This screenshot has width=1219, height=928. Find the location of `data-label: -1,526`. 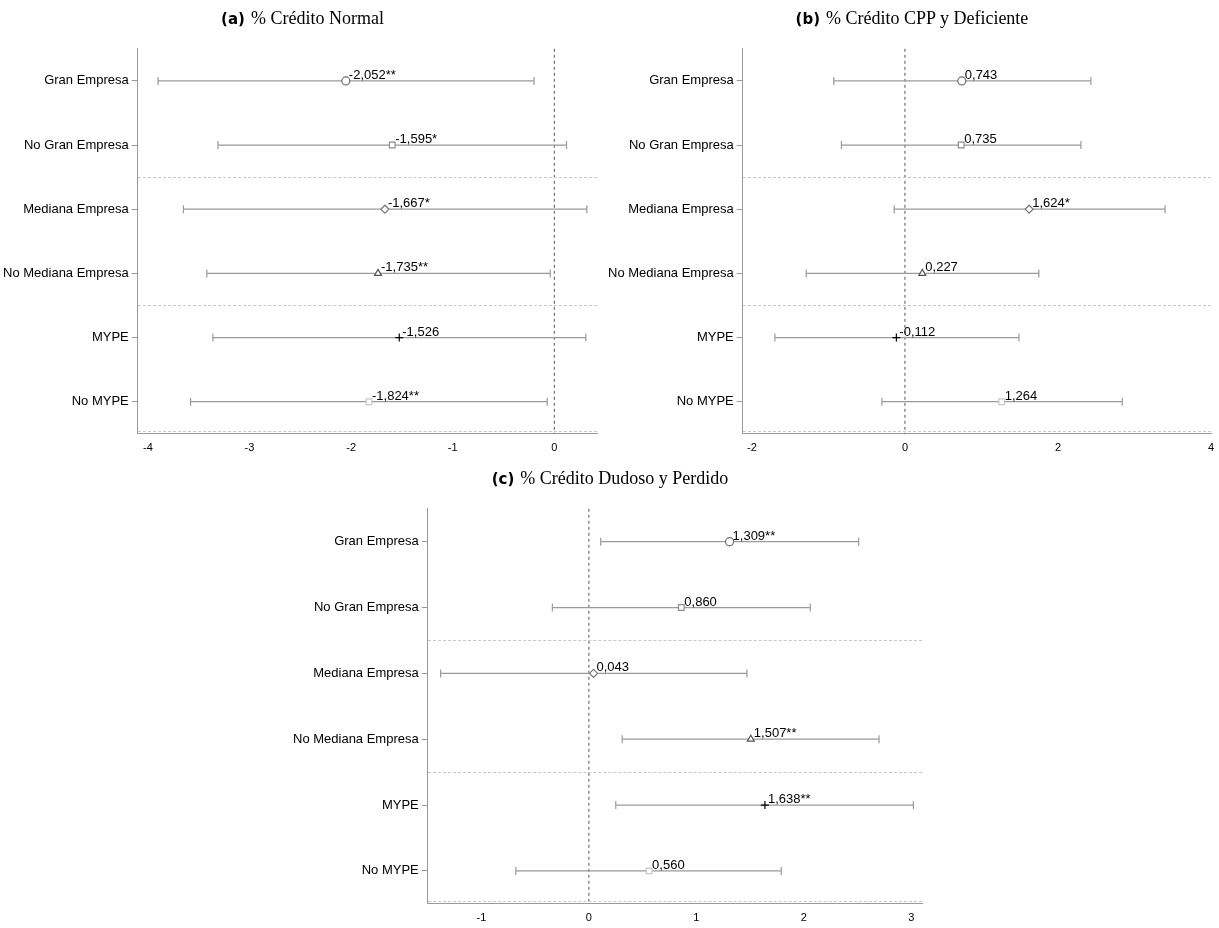

data-label: -1,526 is located at coordinates (421, 331).